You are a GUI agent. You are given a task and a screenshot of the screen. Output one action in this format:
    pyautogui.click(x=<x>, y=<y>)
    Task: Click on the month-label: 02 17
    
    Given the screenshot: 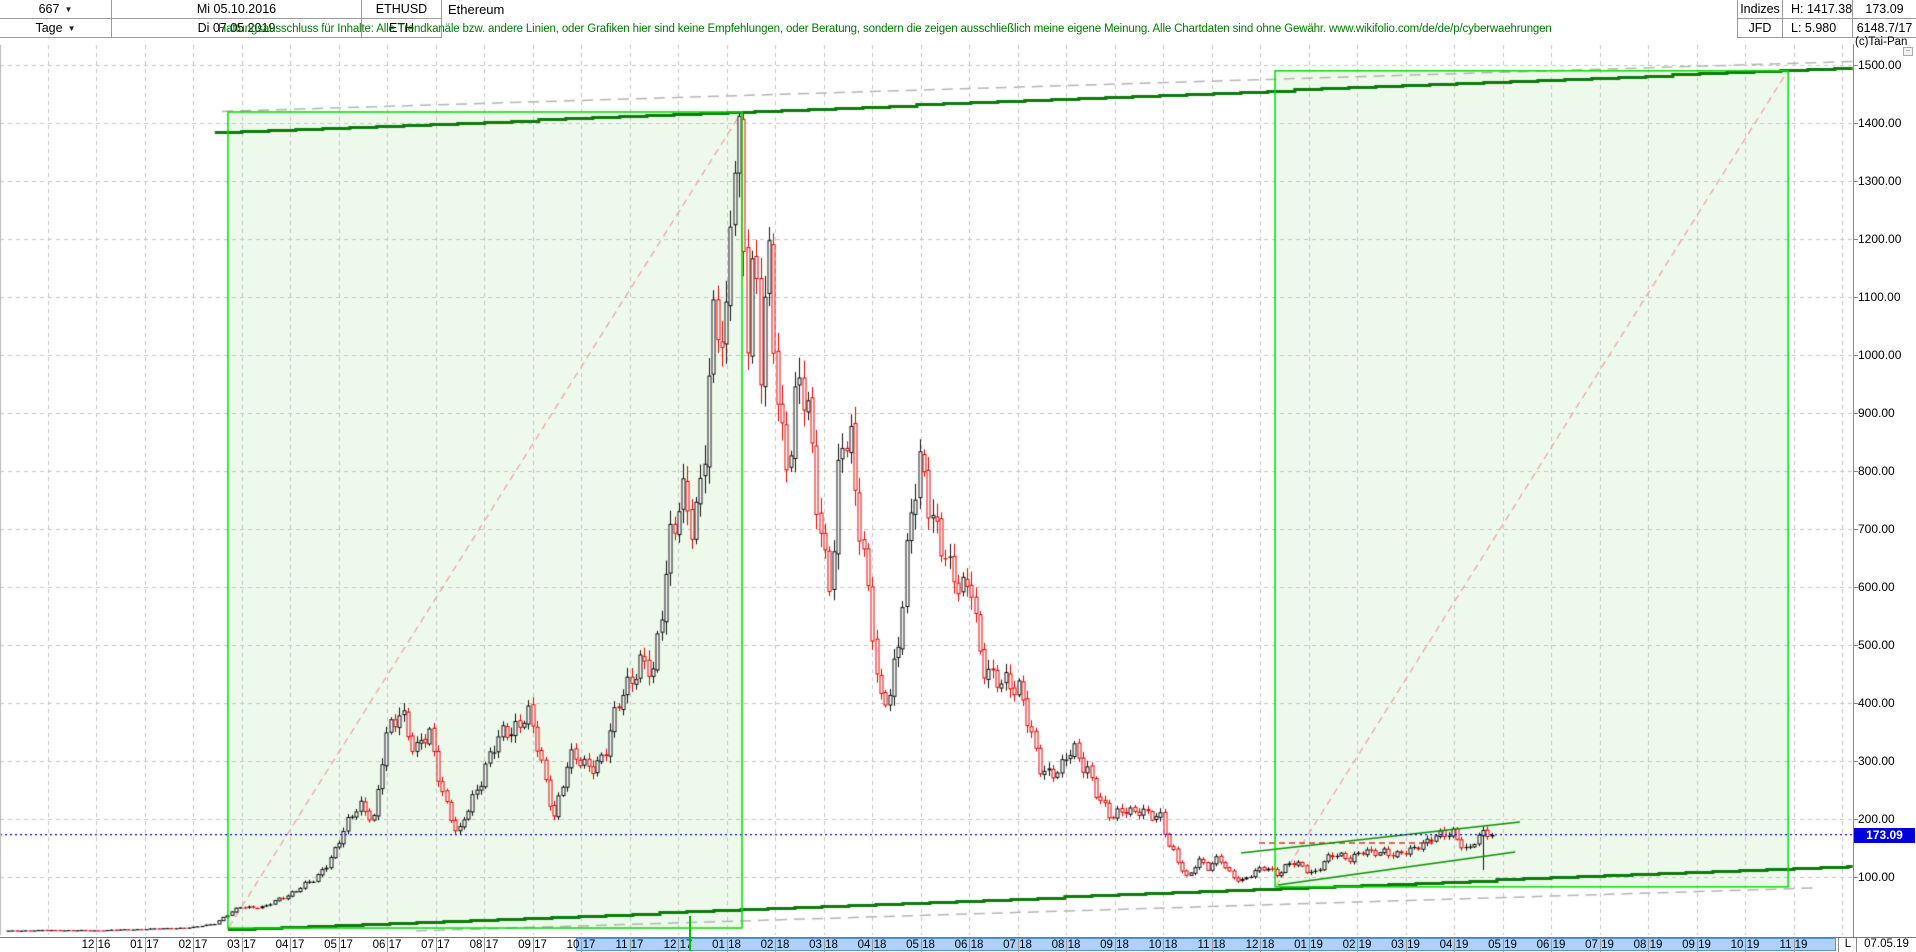 What is the action you would take?
    pyautogui.click(x=193, y=945)
    